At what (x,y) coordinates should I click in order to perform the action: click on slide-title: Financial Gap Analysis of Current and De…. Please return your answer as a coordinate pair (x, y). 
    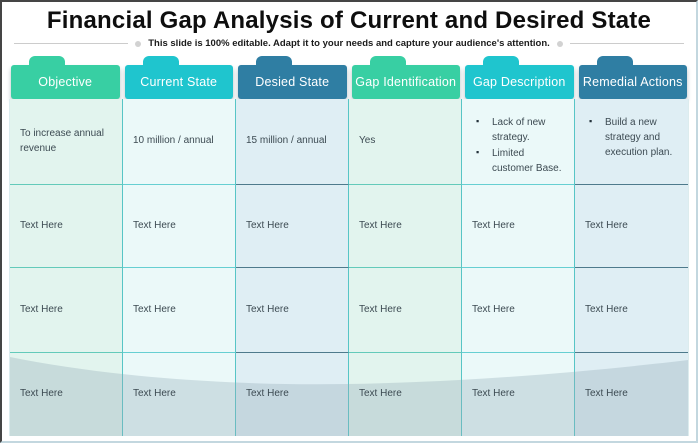
    Looking at the image, I should click on (349, 20).